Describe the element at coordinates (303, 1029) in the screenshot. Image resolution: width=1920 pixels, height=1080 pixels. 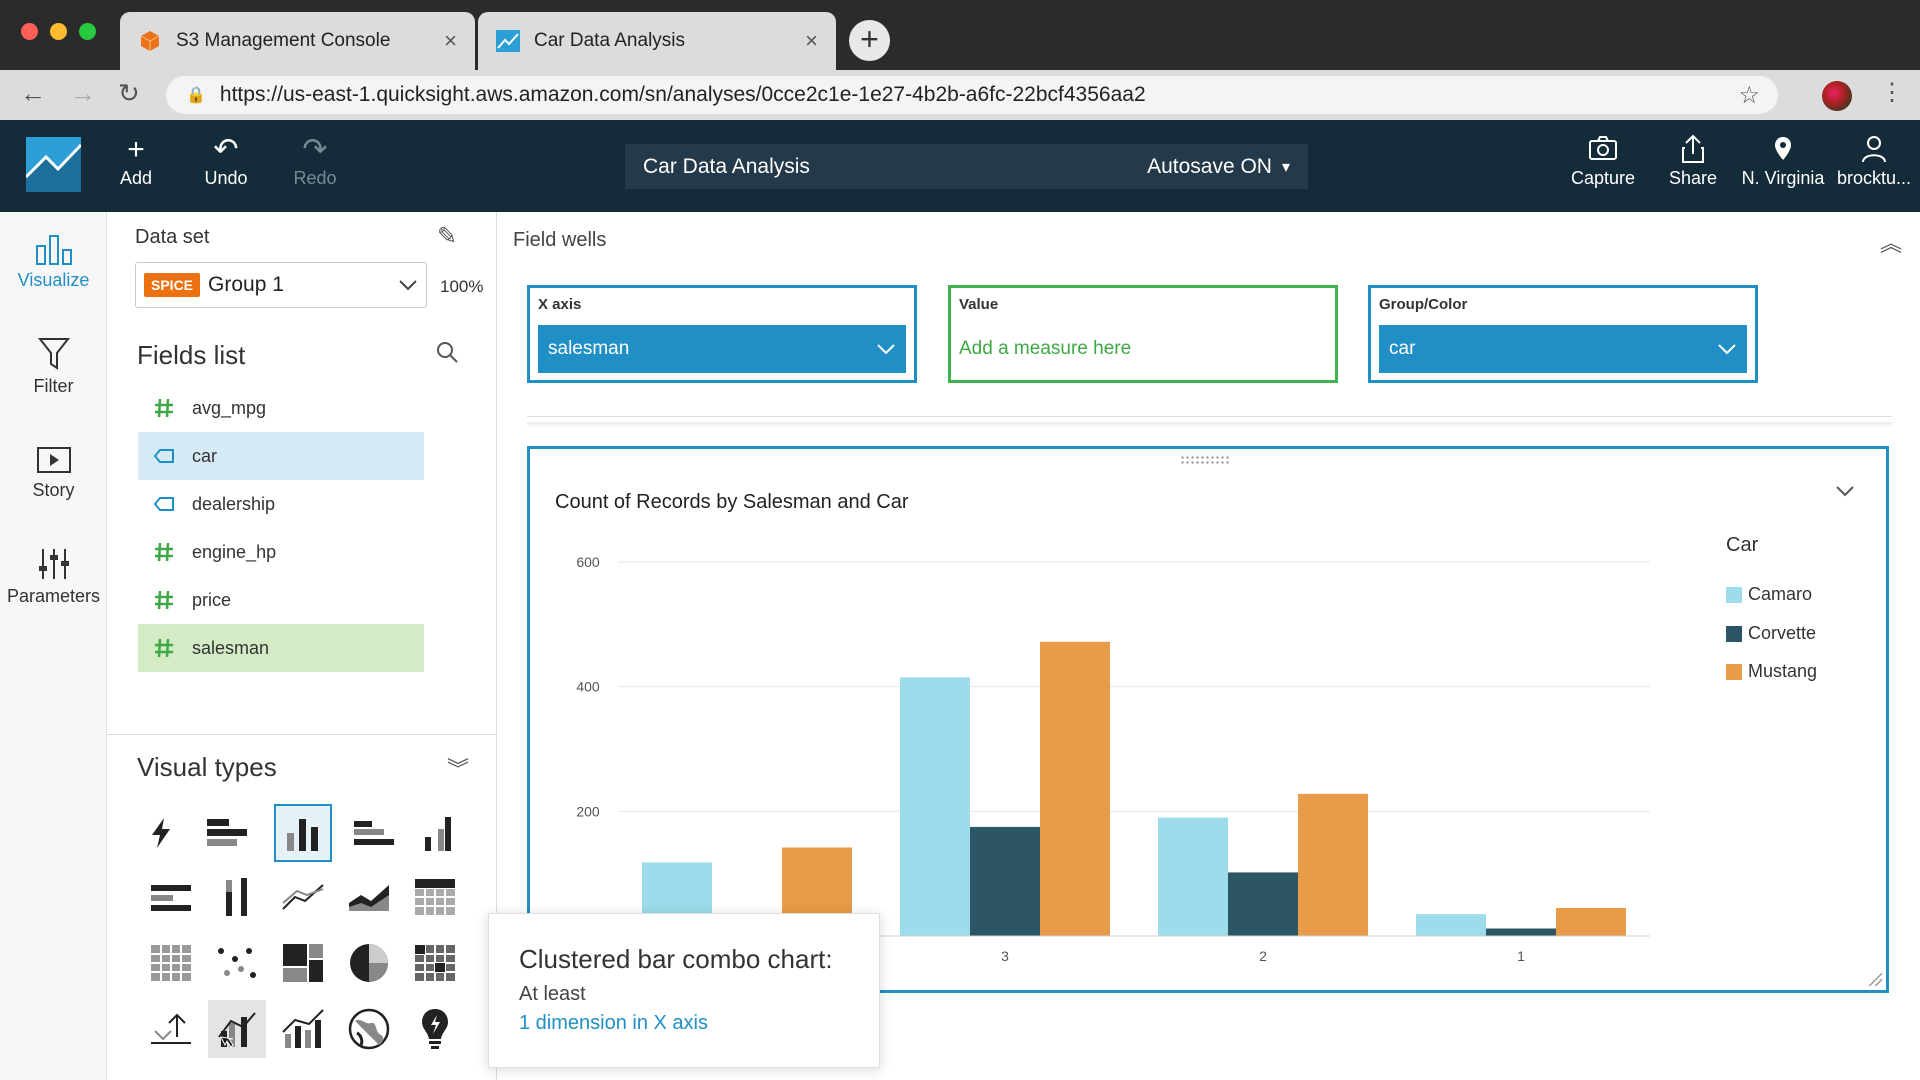
I see `vt-line-bar-combo` at that location.